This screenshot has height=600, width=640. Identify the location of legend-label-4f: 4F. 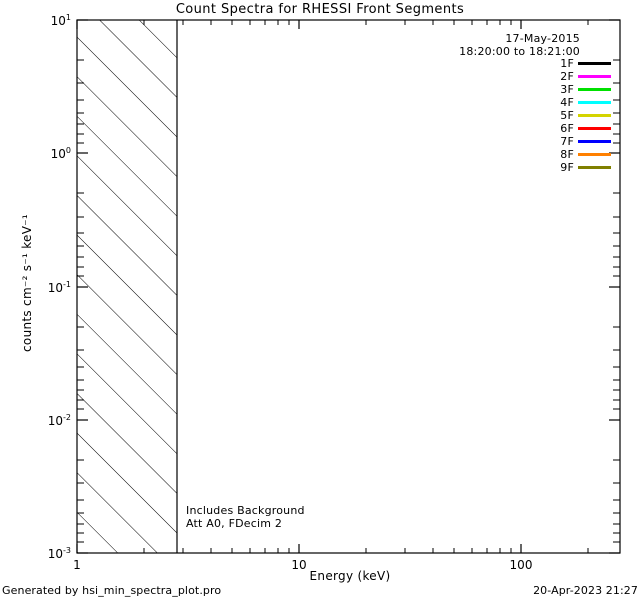
(567, 102).